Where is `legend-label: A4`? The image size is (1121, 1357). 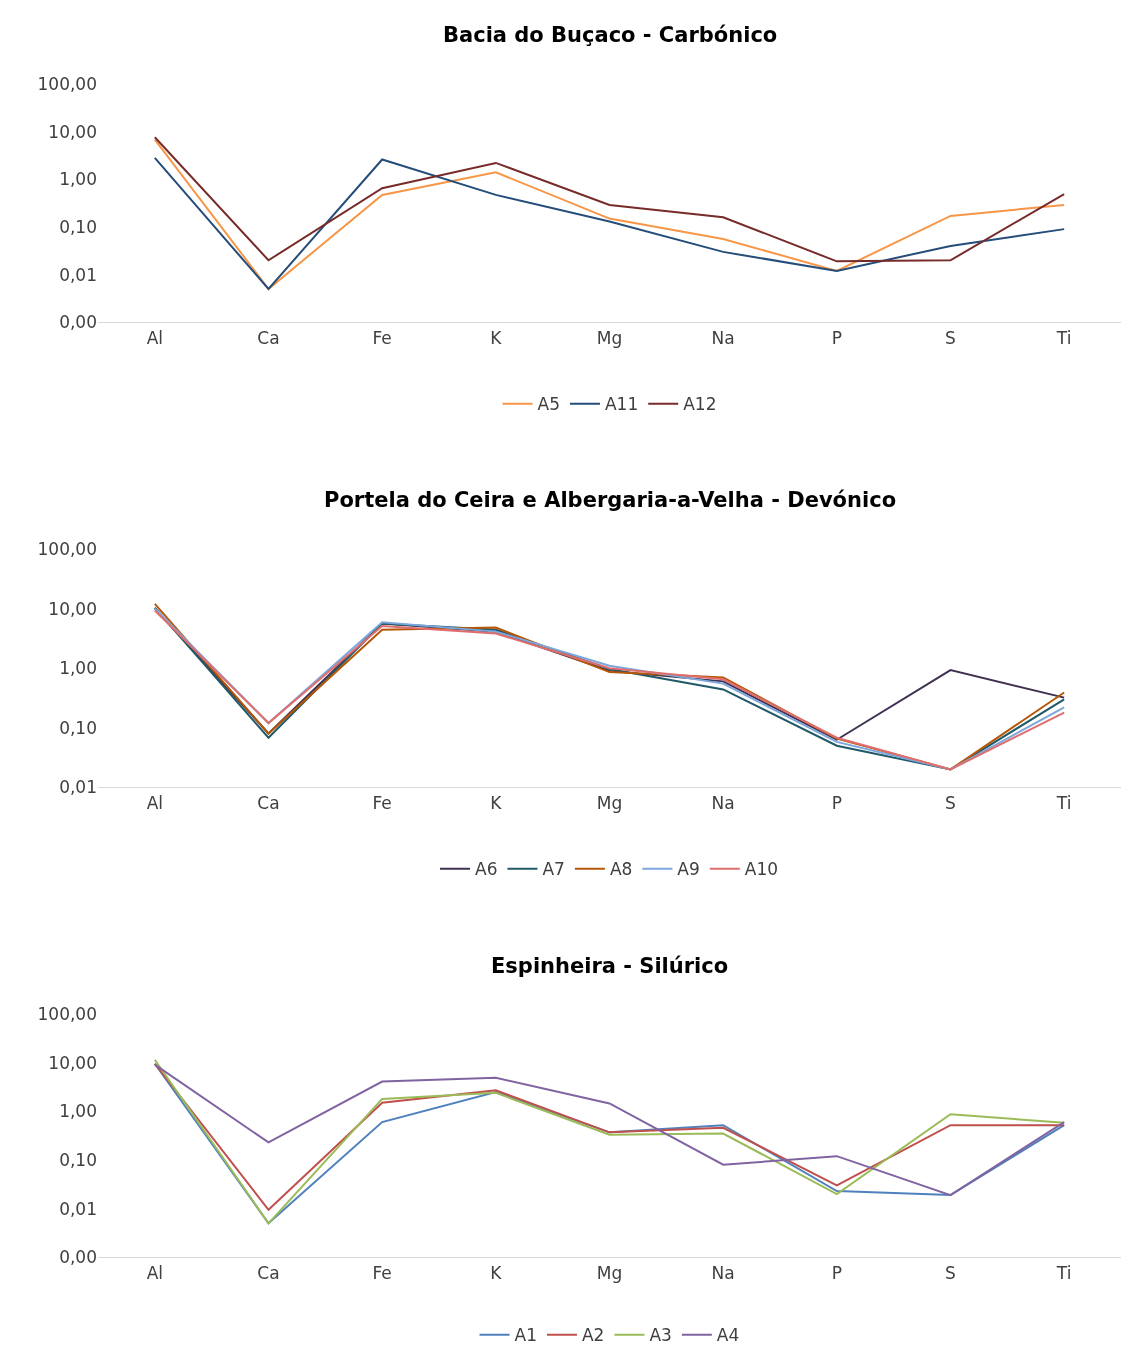 legend-label: A4 is located at coordinates (728, 1335).